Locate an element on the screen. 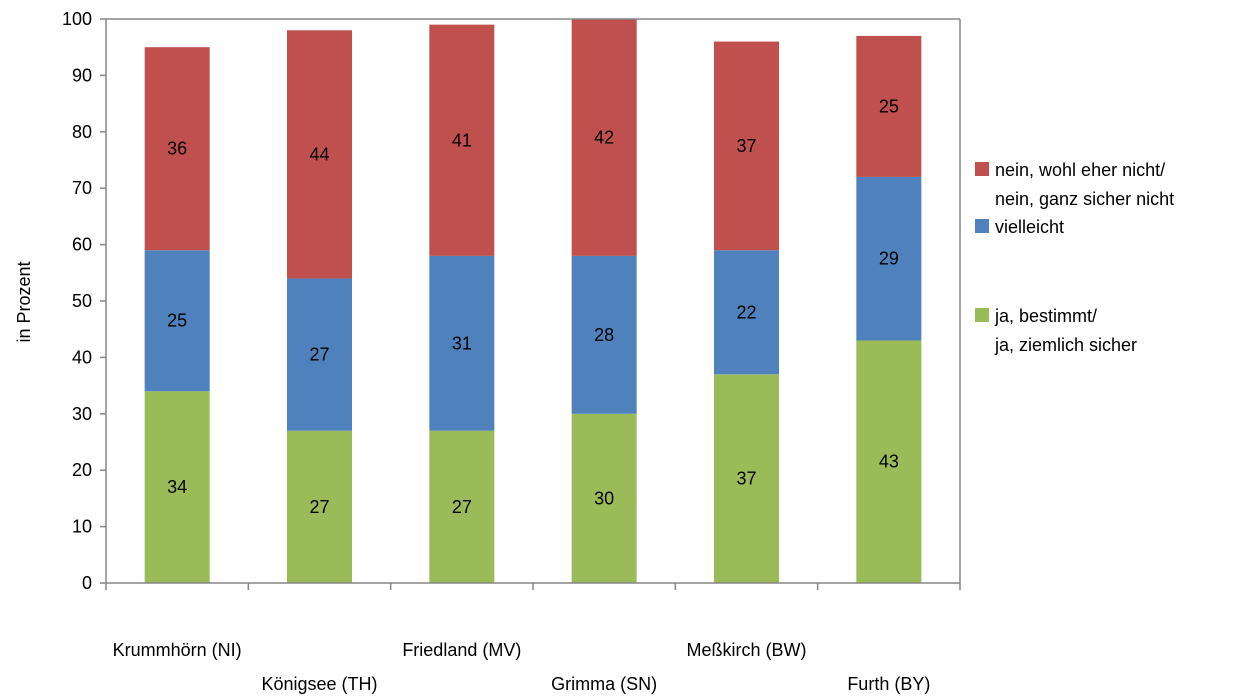  data-label: 44 is located at coordinates (319, 154).